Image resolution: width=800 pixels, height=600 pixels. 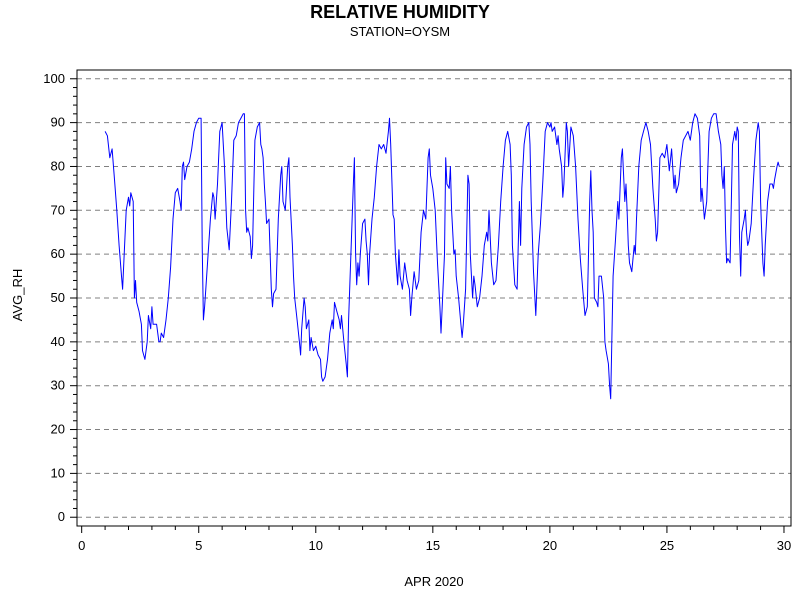 I want to click on y-tick-label: 50, so click(x=58, y=297).